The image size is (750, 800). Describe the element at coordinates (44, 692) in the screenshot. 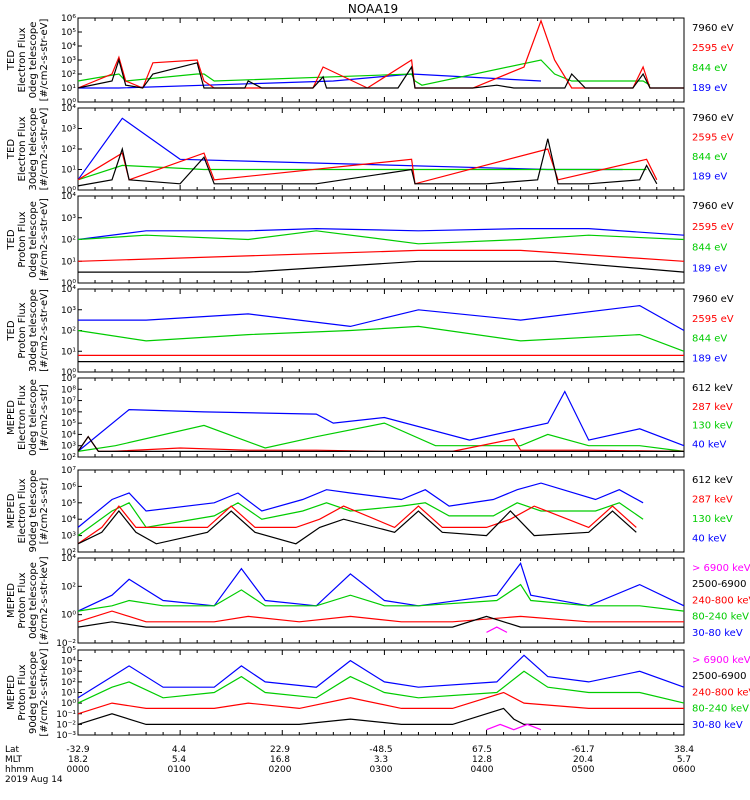

I see `y-axis-label: [#/cm2-s-str-keV]` at that location.